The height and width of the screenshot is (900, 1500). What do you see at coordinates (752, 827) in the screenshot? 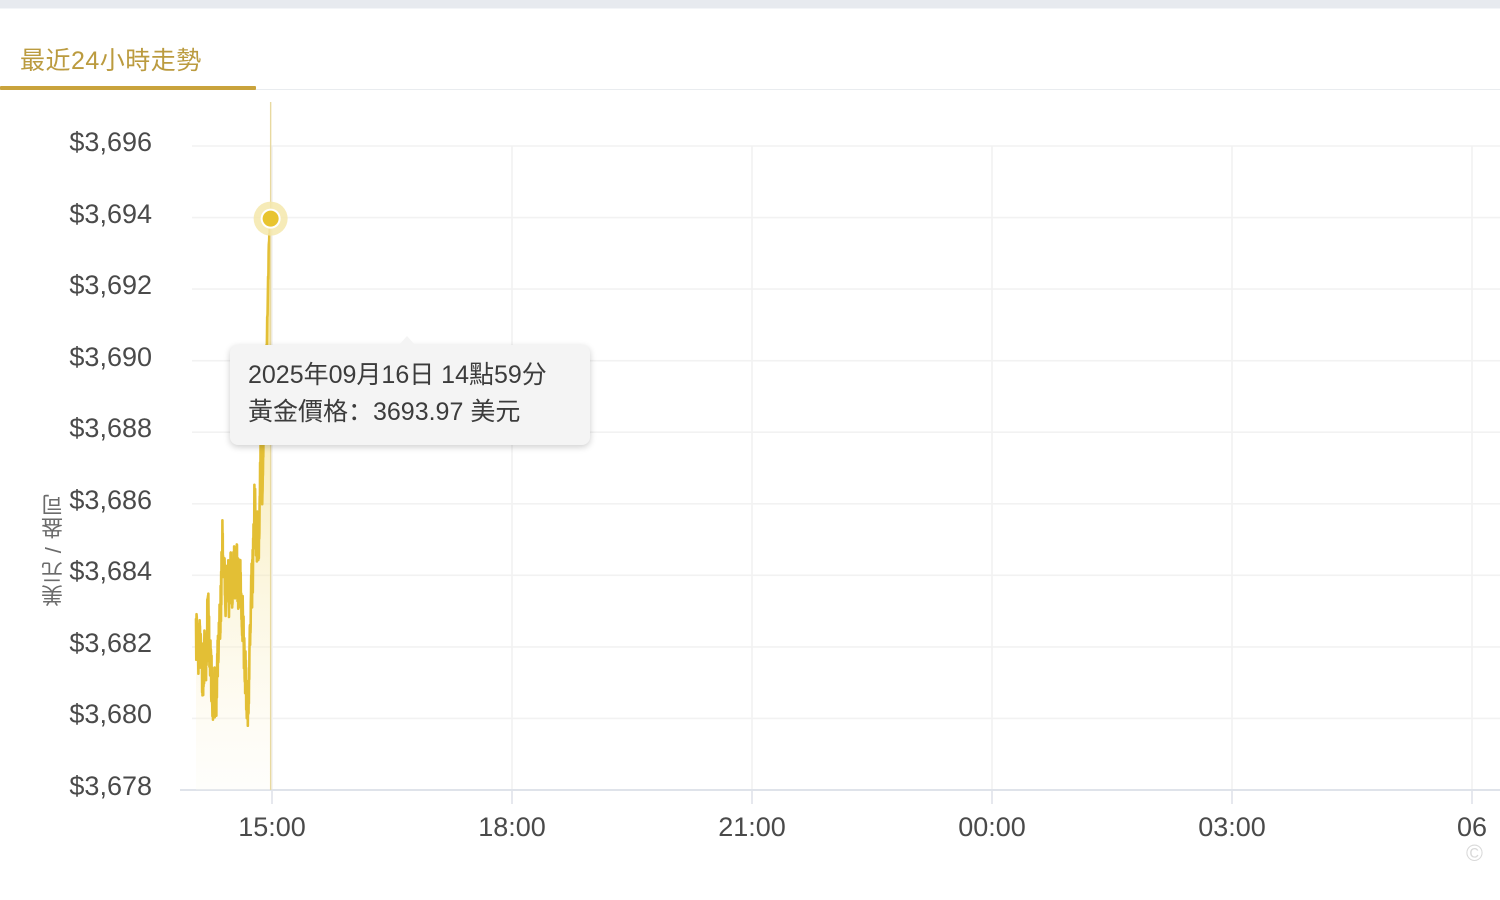
I see `x-tick-label: 21:00` at bounding box center [752, 827].